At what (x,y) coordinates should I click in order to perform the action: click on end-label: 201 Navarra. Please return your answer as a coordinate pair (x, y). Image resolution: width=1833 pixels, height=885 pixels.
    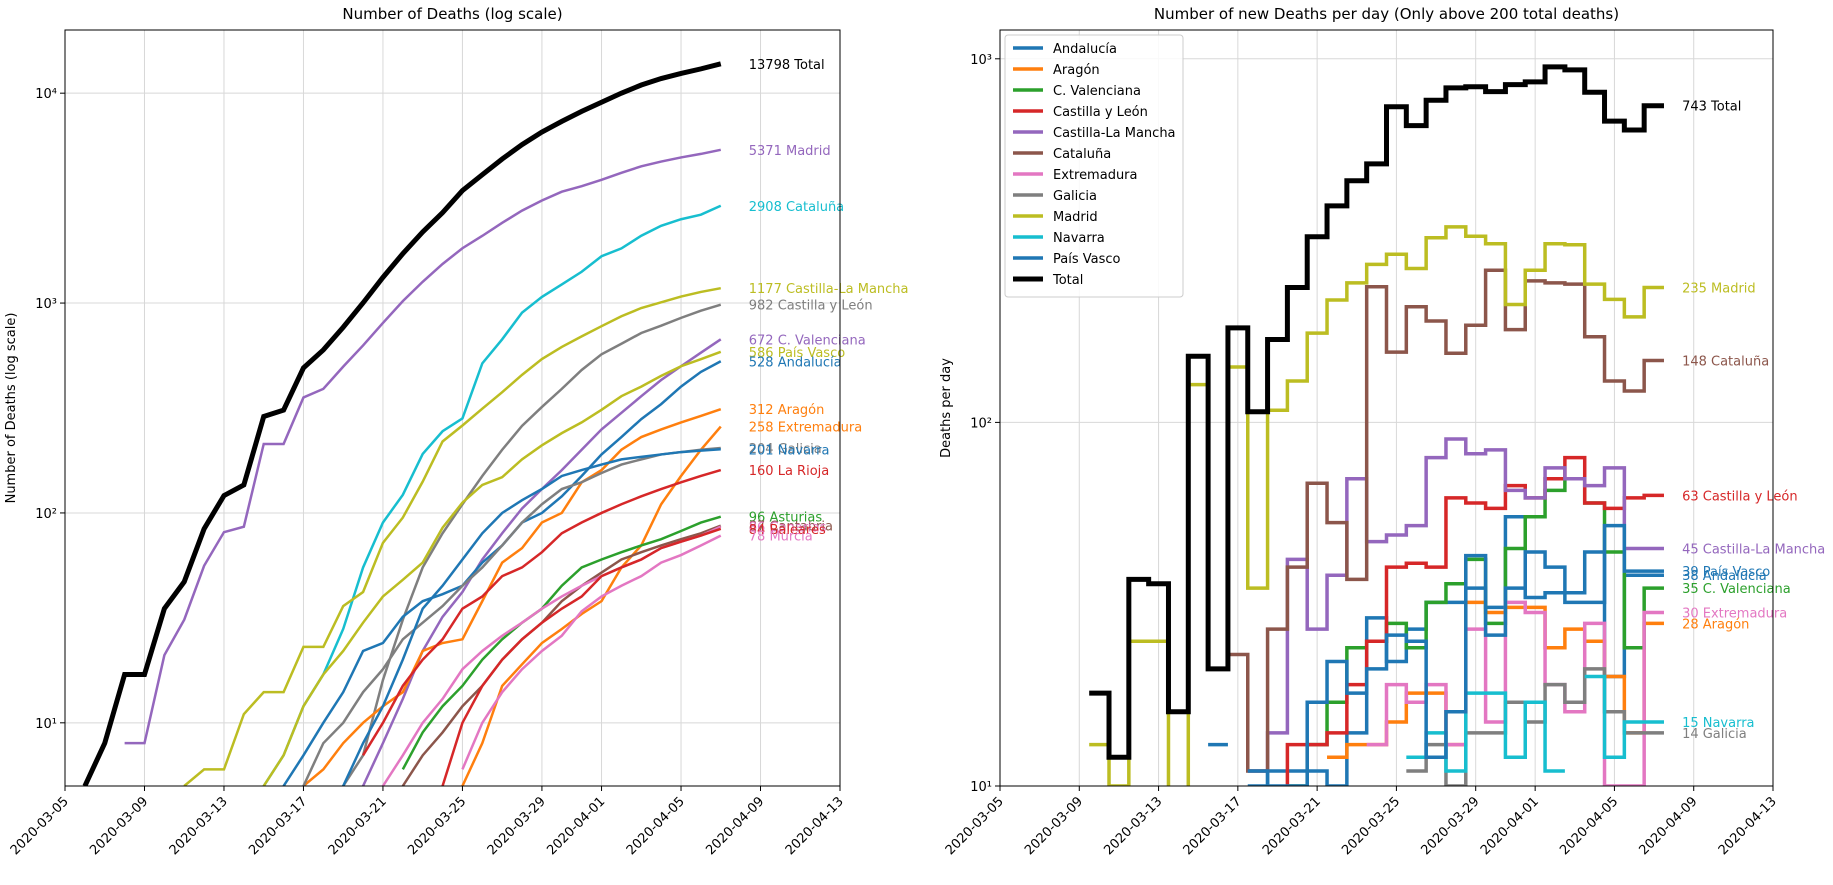
    Looking at the image, I should click on (789, 450).